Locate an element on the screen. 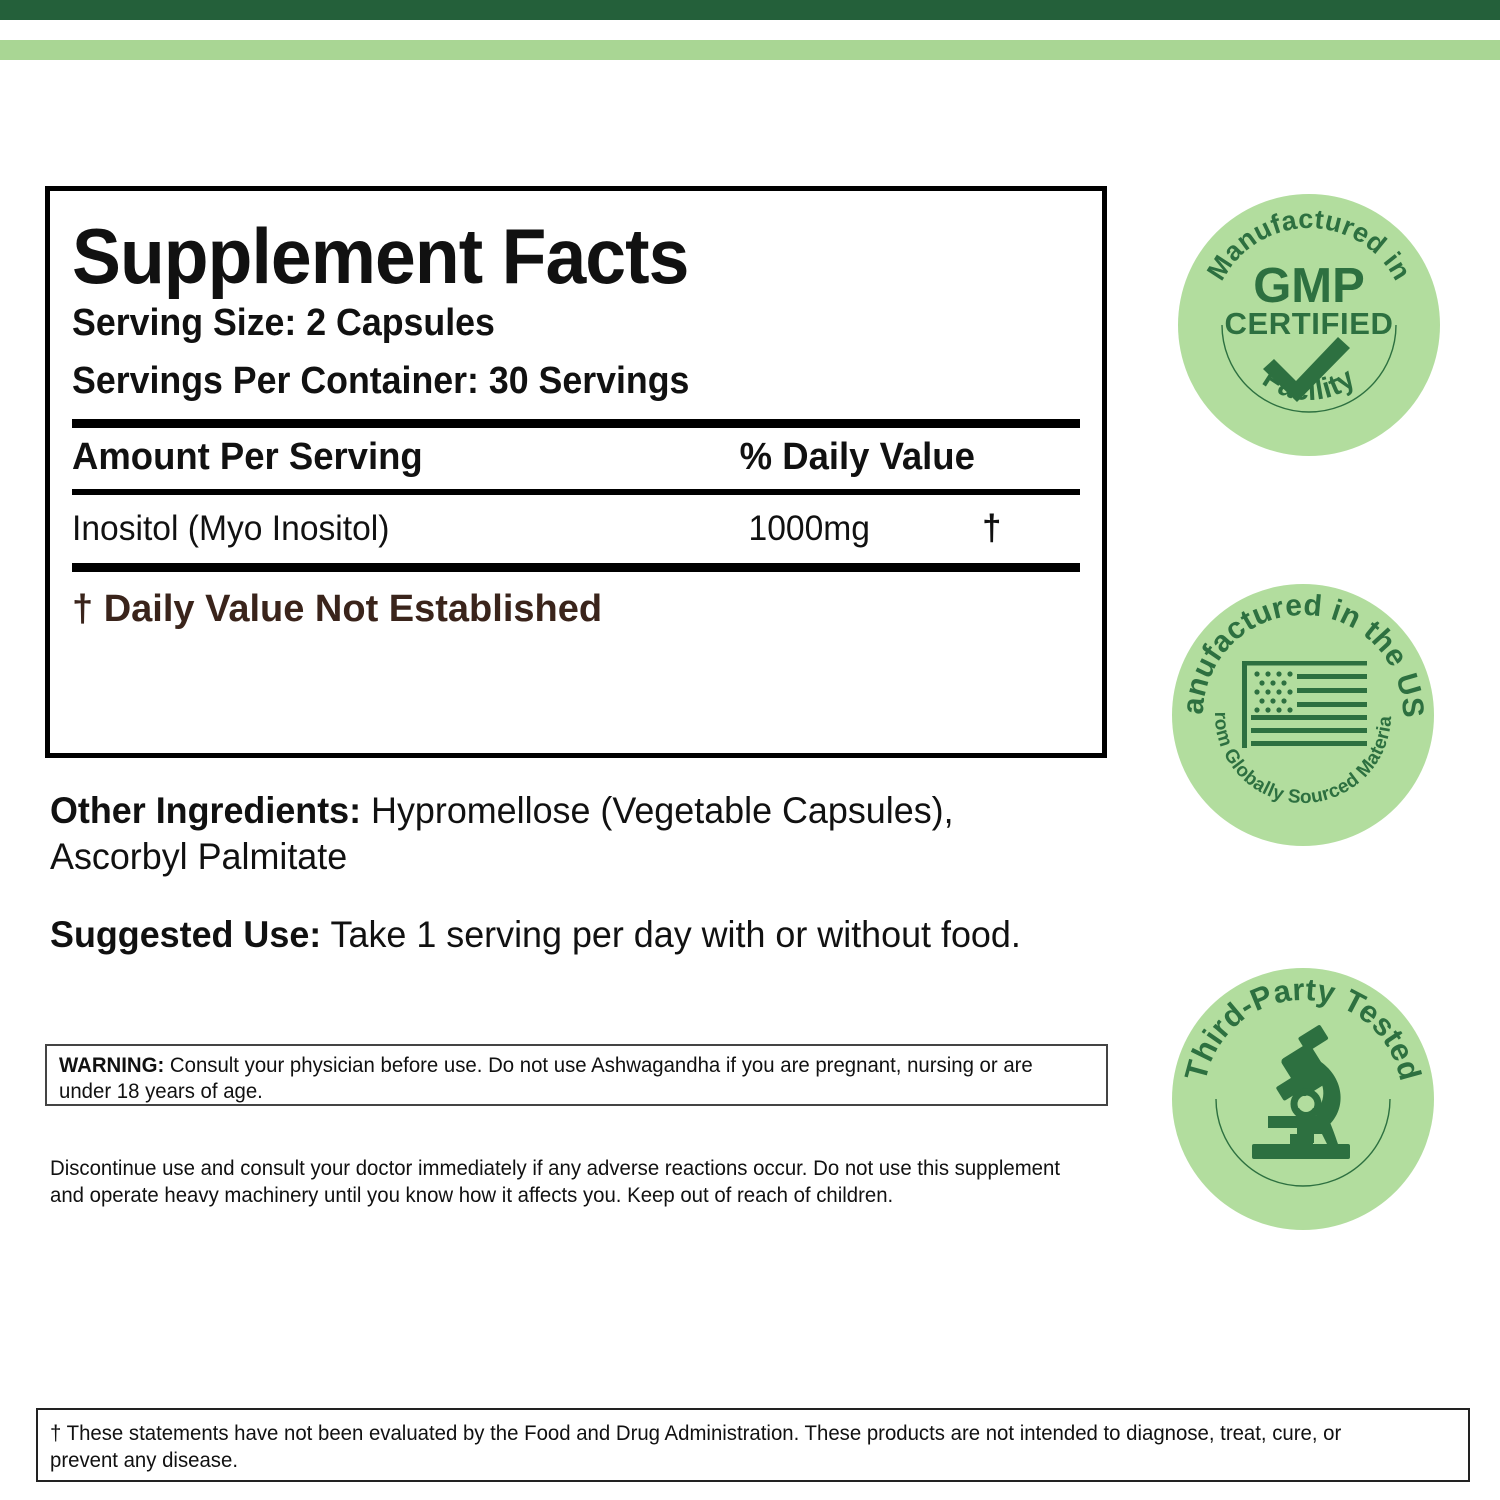 The image size is (1500, 1500). divider-rule-top is located at coordinates (576, 423).